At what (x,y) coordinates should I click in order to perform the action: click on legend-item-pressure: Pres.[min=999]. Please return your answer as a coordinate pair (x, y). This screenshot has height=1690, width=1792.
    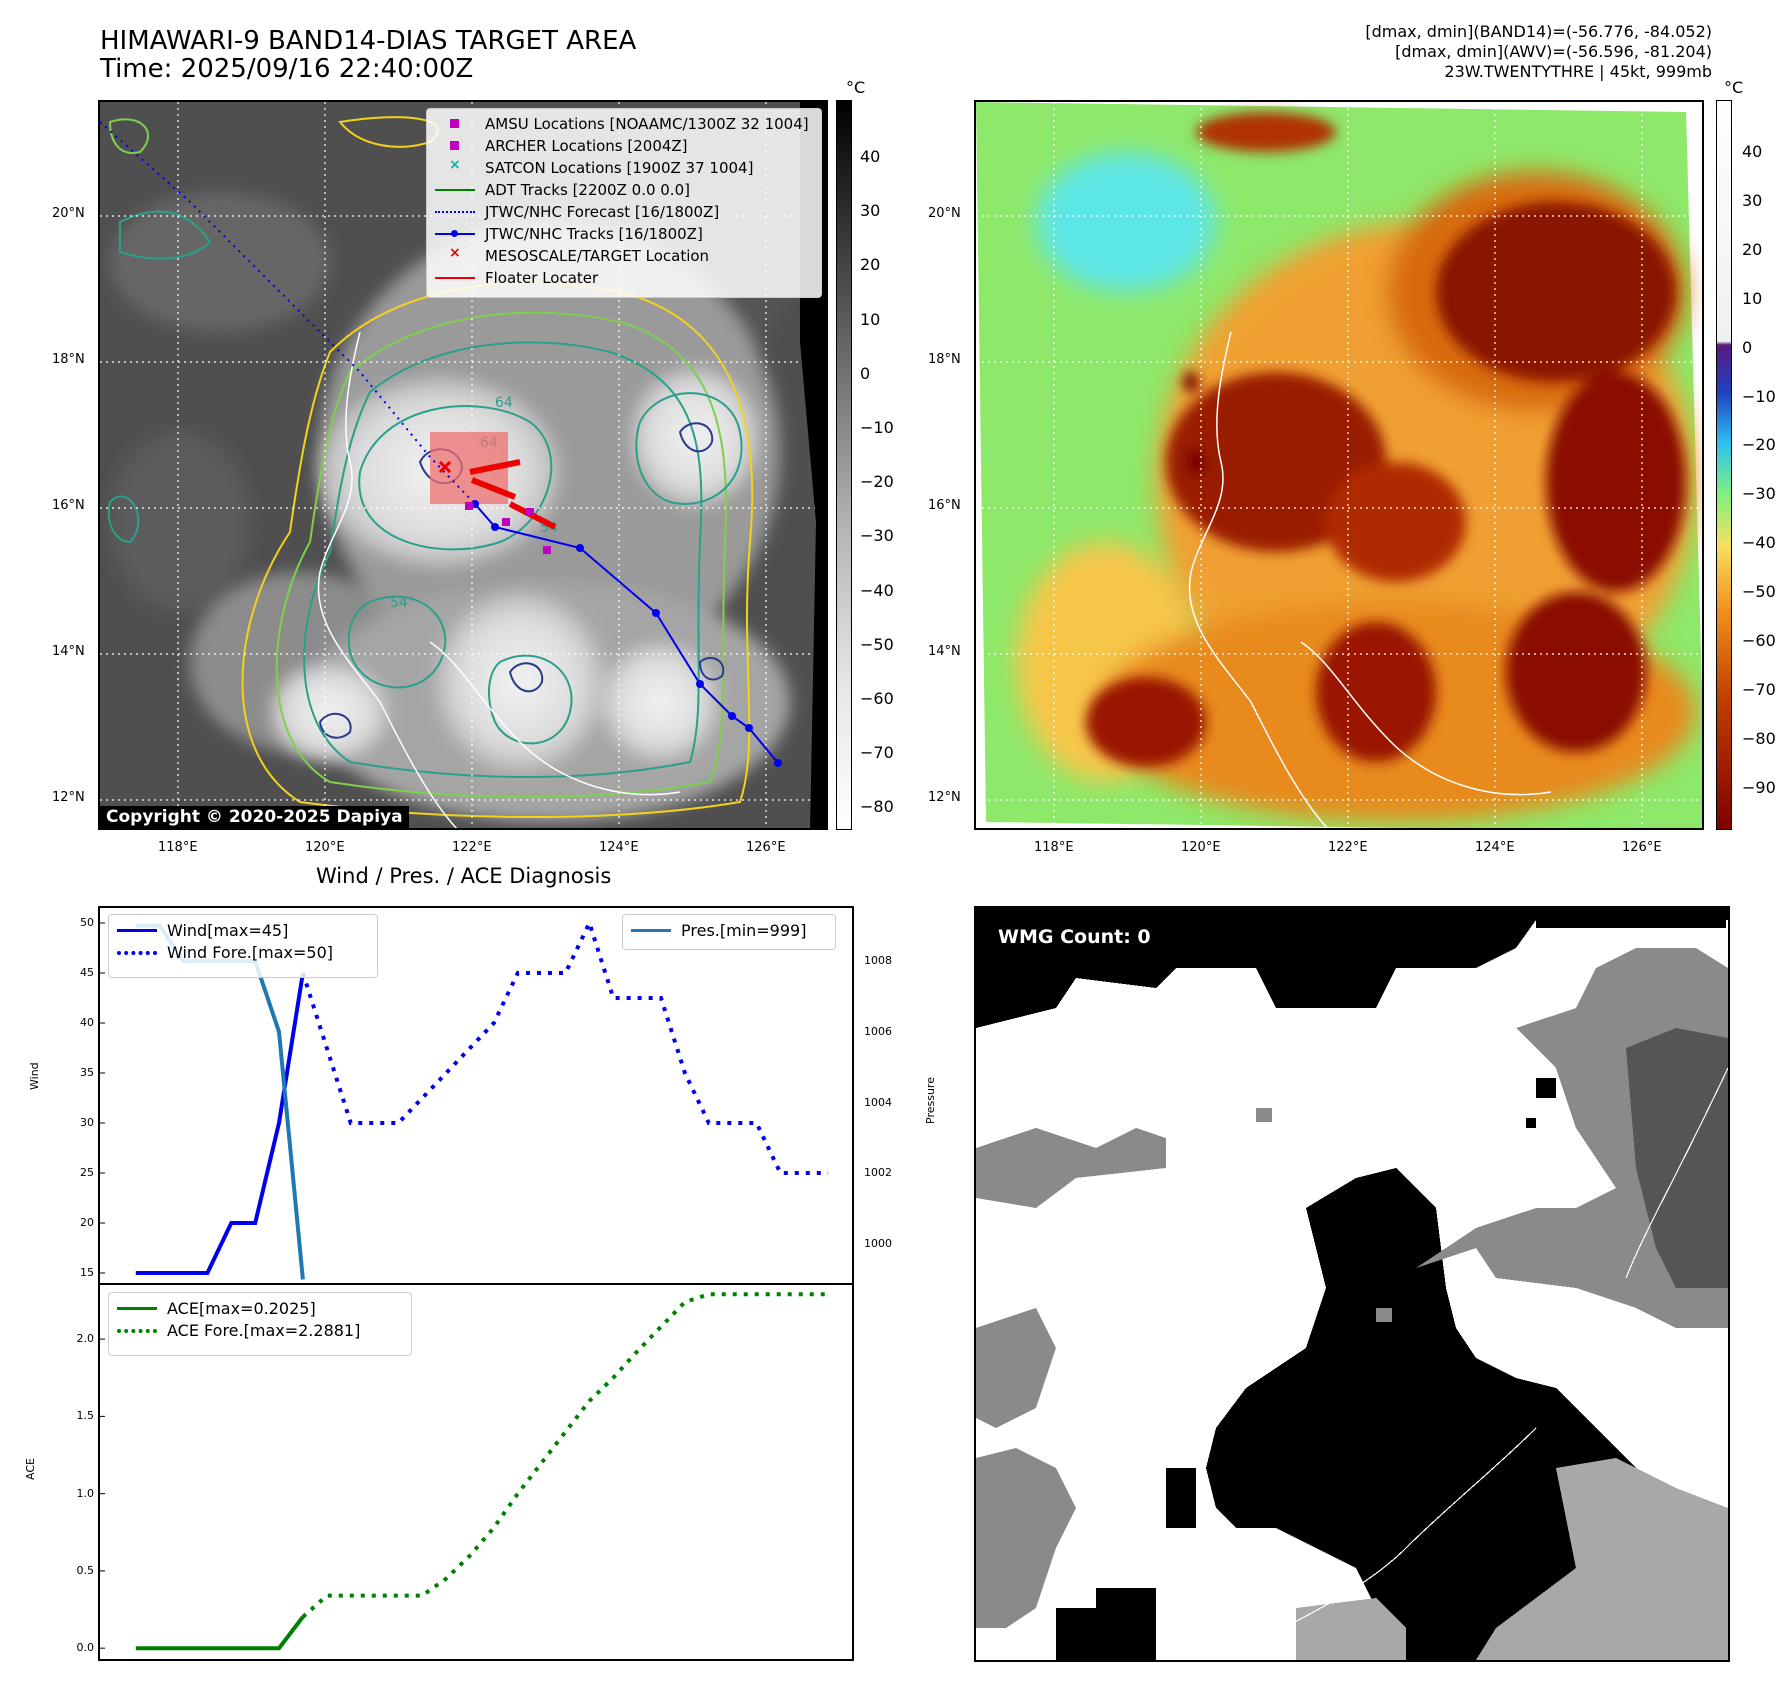
    Looking at the image, I should click on (729, 930).